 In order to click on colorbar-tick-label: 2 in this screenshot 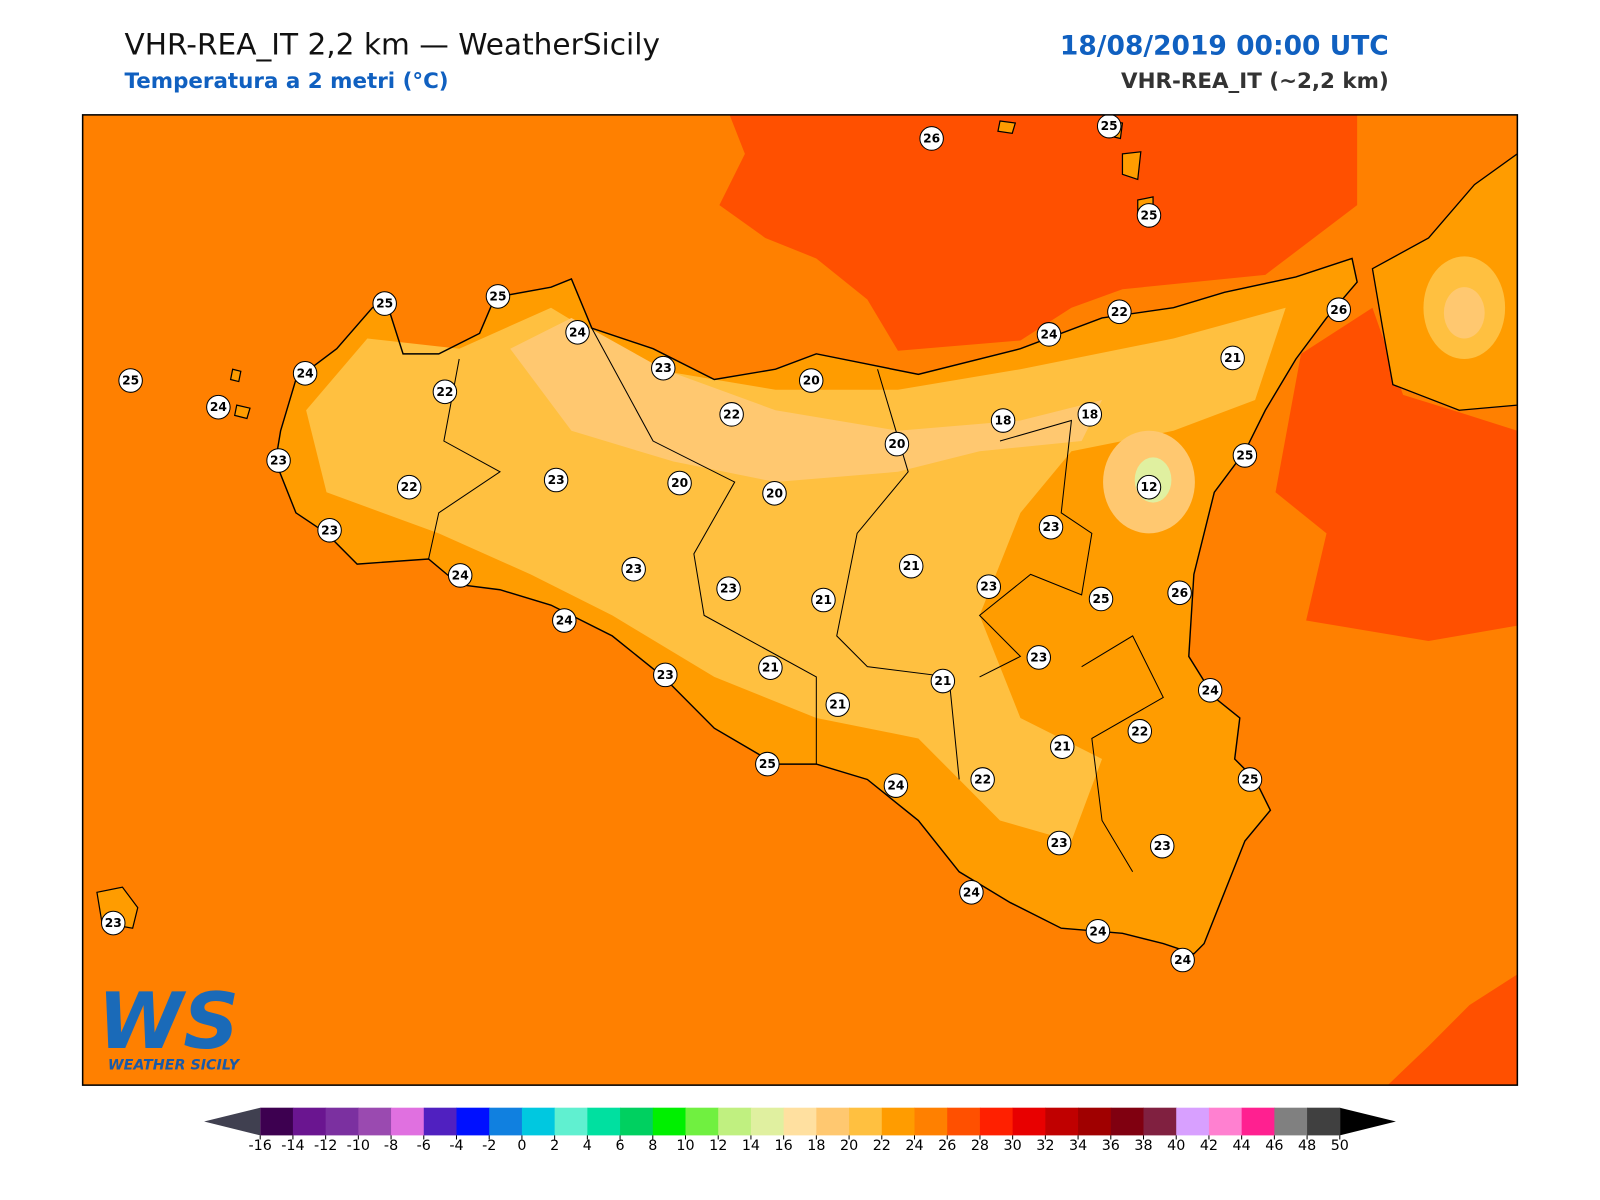, I will do `click(554, 1146)`.